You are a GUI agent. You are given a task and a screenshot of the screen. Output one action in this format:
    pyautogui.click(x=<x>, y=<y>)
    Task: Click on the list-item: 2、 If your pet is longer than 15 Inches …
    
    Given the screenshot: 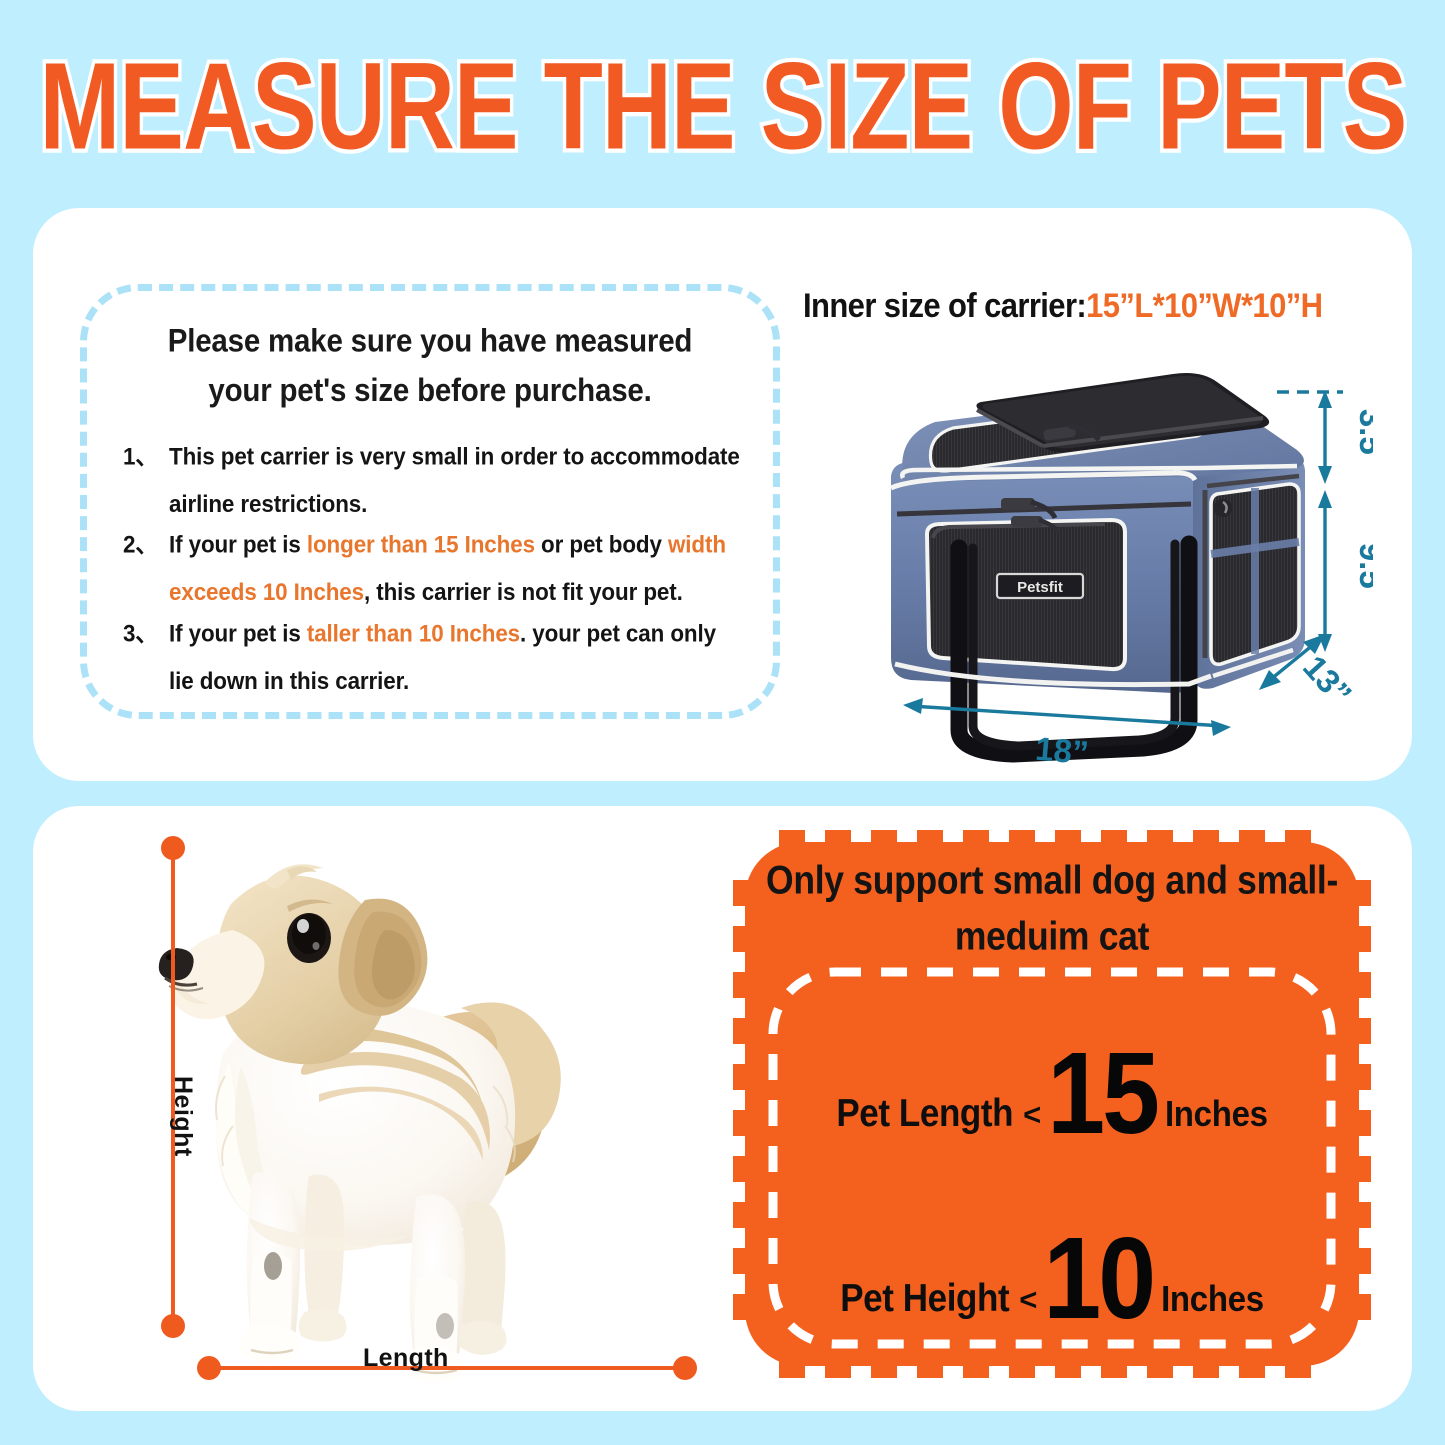 What is the action you would take?
    pyautogui.click(x=432, y=569)
    